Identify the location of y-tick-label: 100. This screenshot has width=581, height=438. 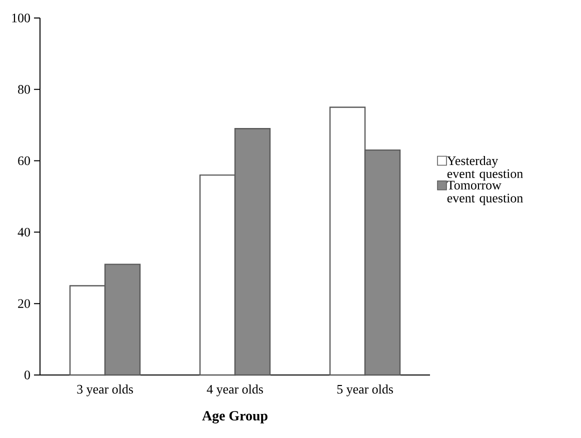
(21, 18).